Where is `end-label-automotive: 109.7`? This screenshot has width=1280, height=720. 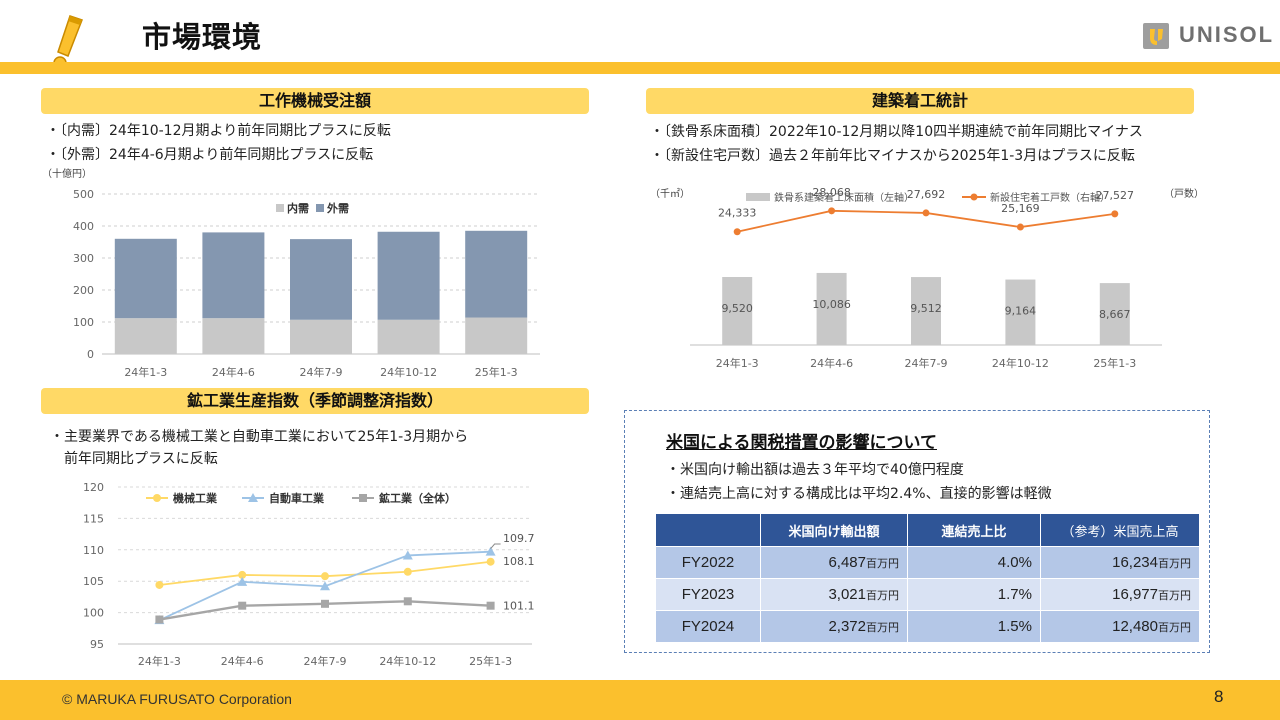 end-label-automotive: 109.7 is located at coordinates (519, 538).